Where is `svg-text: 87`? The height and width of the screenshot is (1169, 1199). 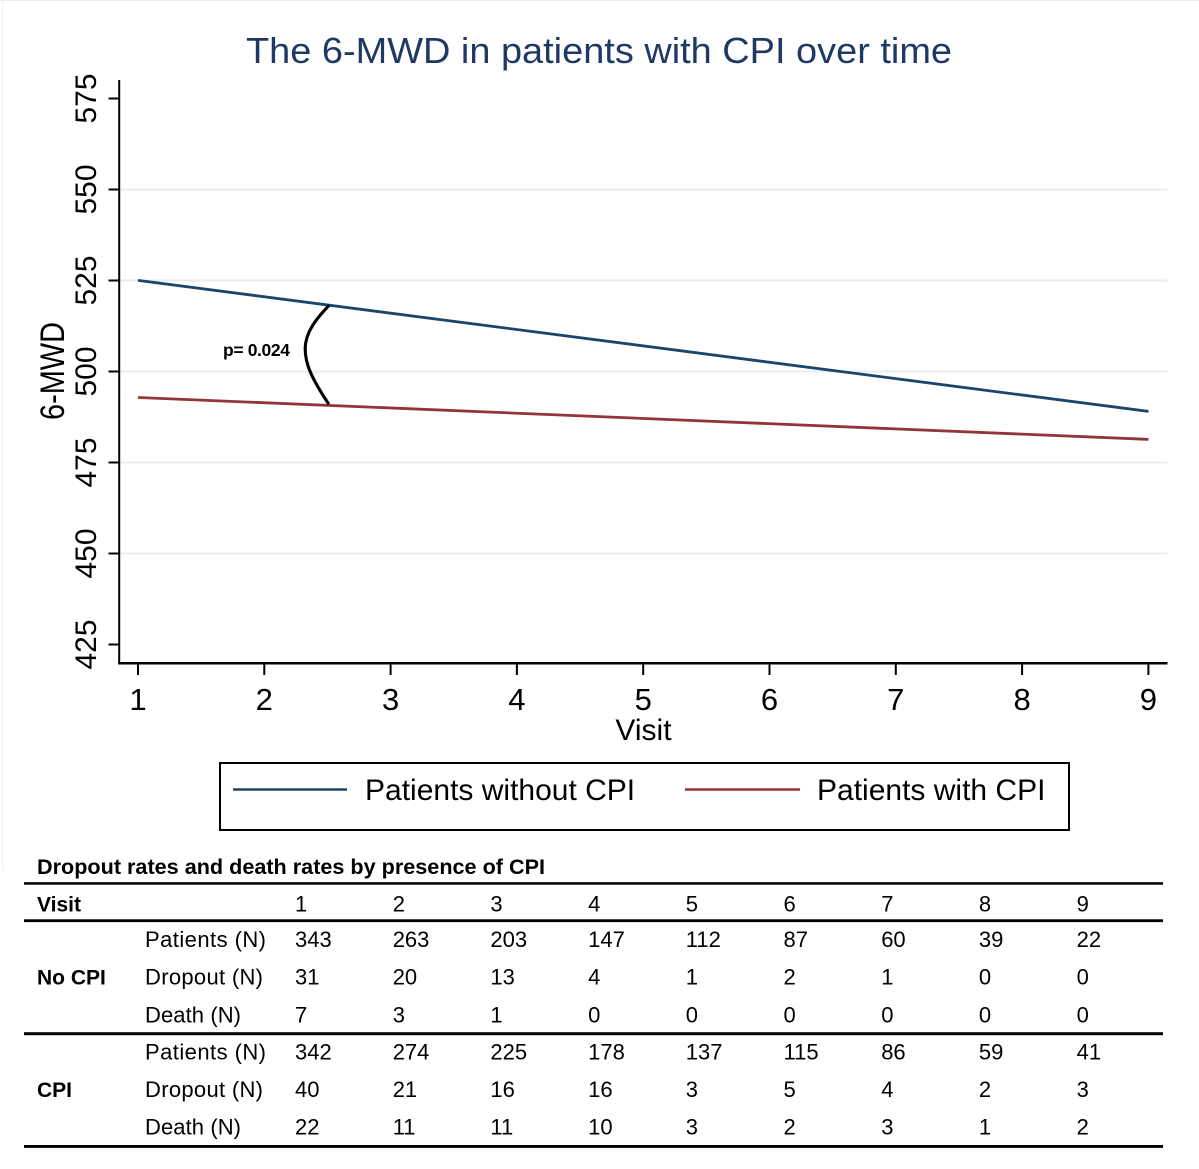
svg-text: 87 is located at coordinates (796, 939).